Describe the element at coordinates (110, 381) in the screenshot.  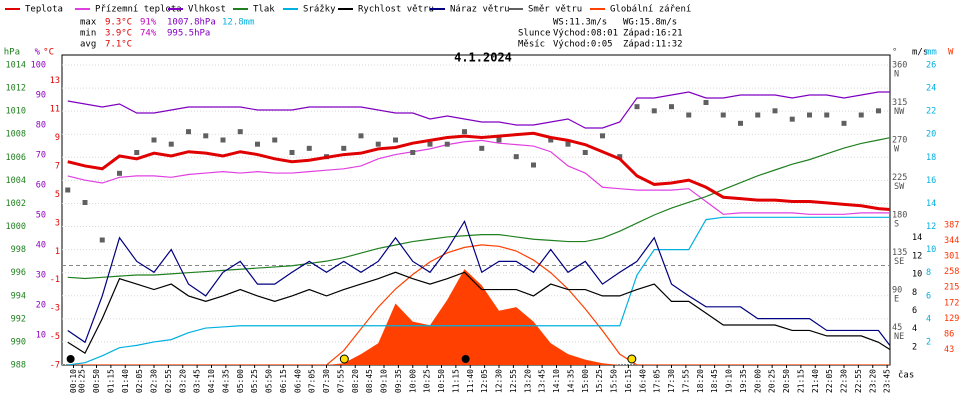
I see `x-tick-label: 01:15` at that location.